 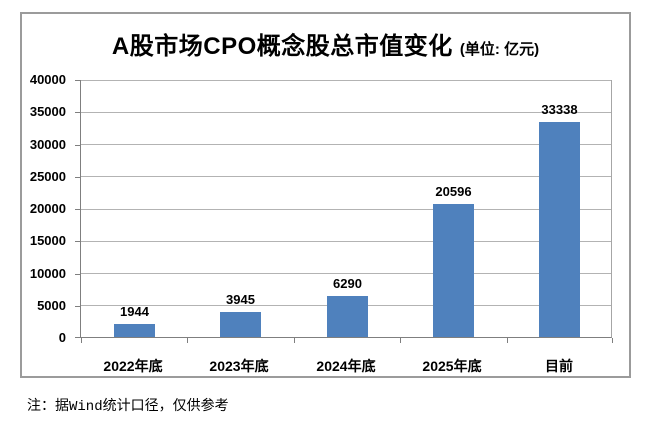 What do you see at coordinates (240, 299) in the screenshot?
I see `bar-value-label: 3945` at bounding box center [240, 299].